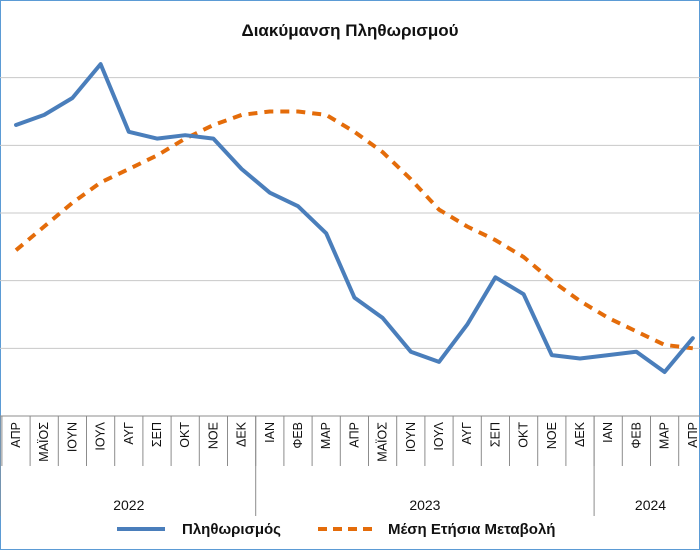 This screenshot has width=700, height=550. Describe the element at coordinates (424, 505) in the screenshot. I see `year-label: 2023` at that location.